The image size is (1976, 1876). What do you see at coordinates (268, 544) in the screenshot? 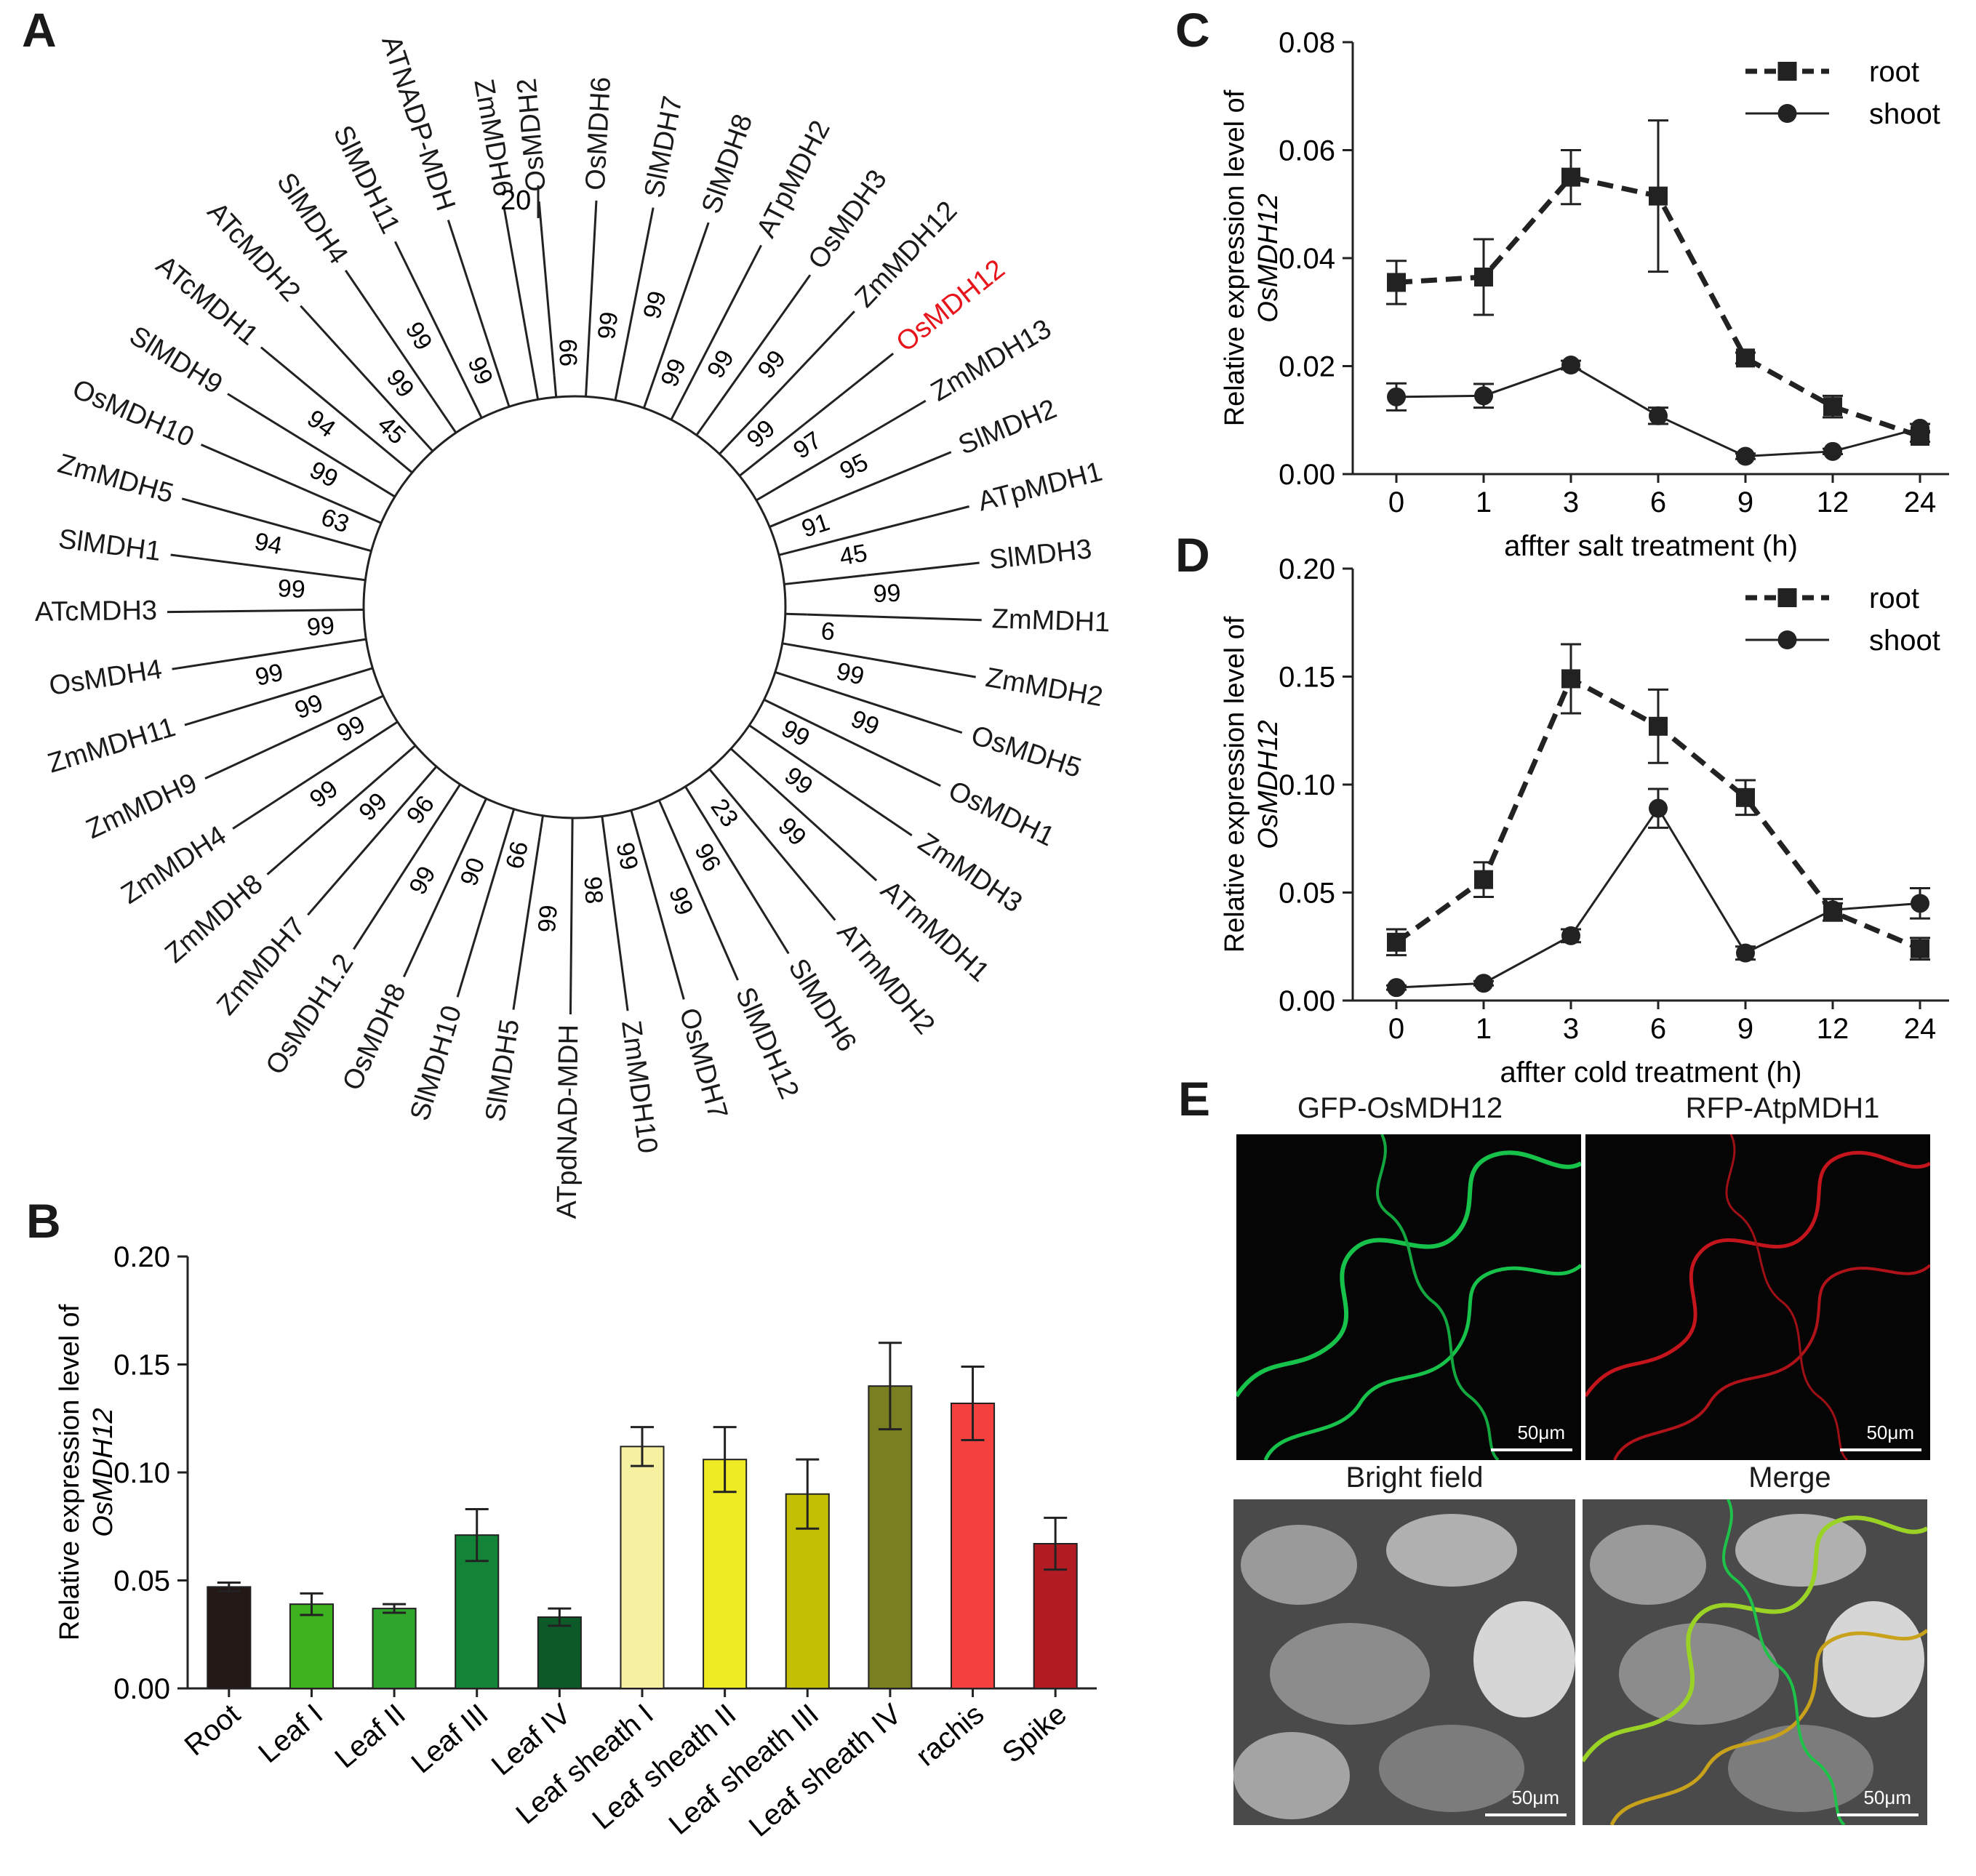
I see `bootstrap-value: 94` at bounding box center [268, 544].